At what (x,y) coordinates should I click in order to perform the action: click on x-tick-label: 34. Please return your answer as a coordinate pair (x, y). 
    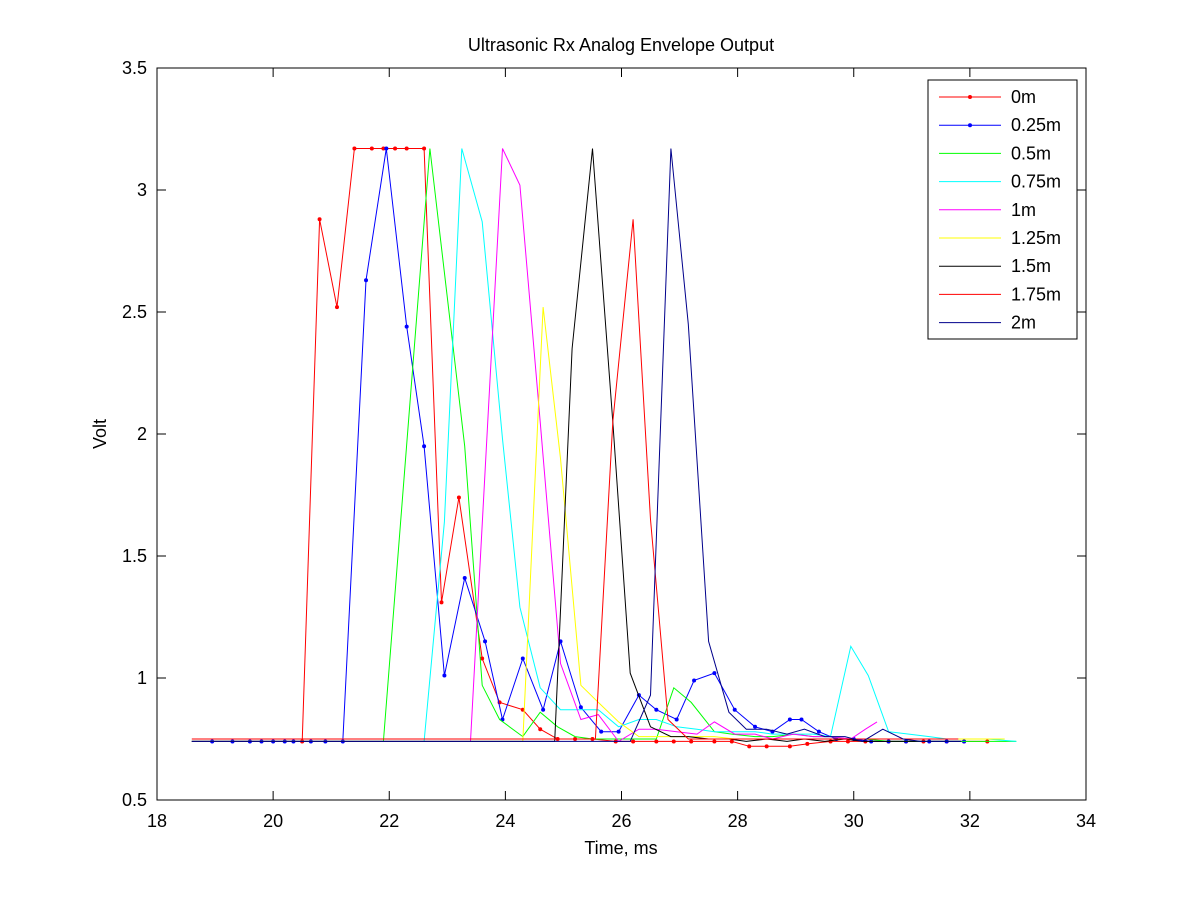
    Looking at the image, I should click on (1086, 821).